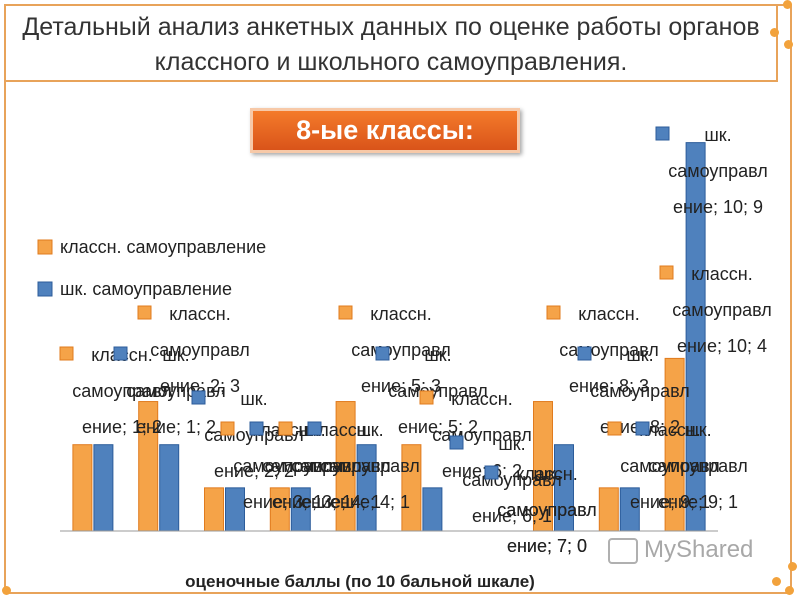 The image size is (800, 600). Describe the element at coordinates (547, 546) in the screenshot. I see `data-label-text: ение; 7; 0` at that location.